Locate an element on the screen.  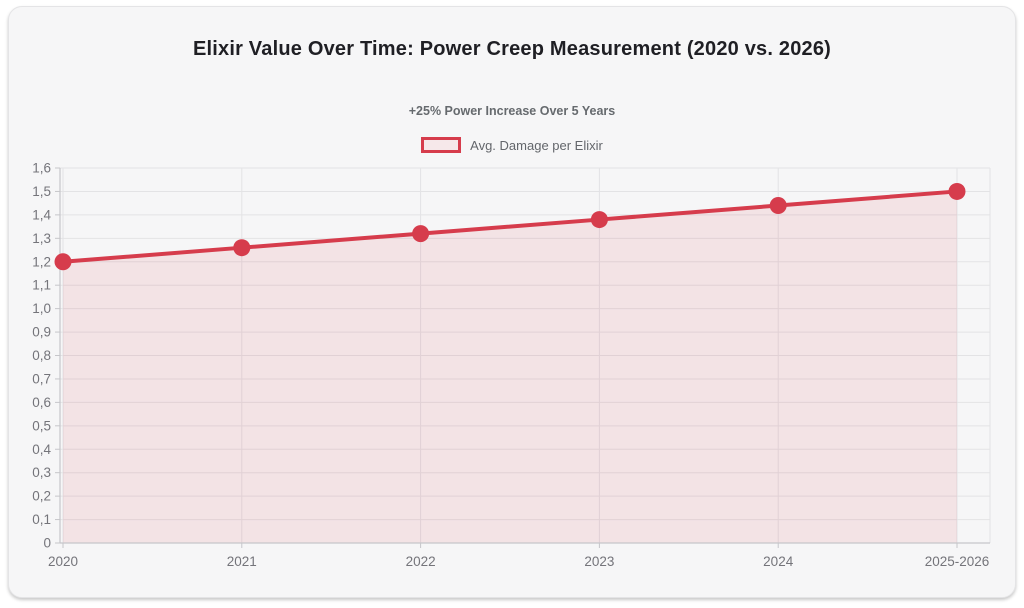
y-tick-label: 1,6 is located at coordinates (41, 168).